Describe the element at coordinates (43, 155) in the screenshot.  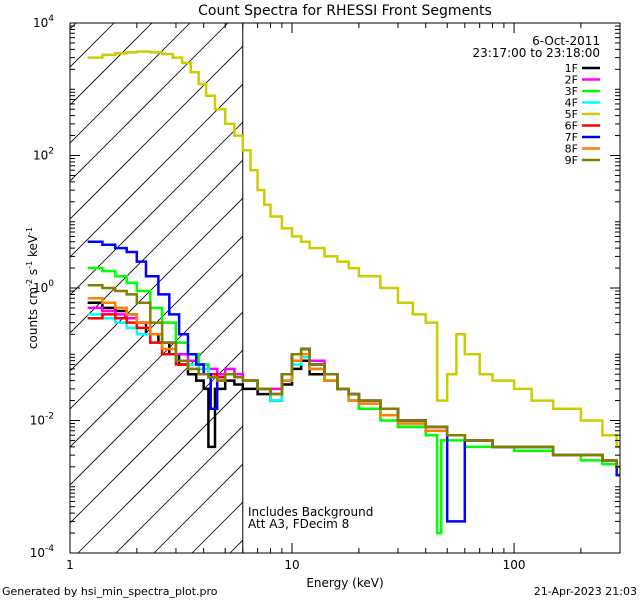
I see `y-tick-label: 10²` at that location.